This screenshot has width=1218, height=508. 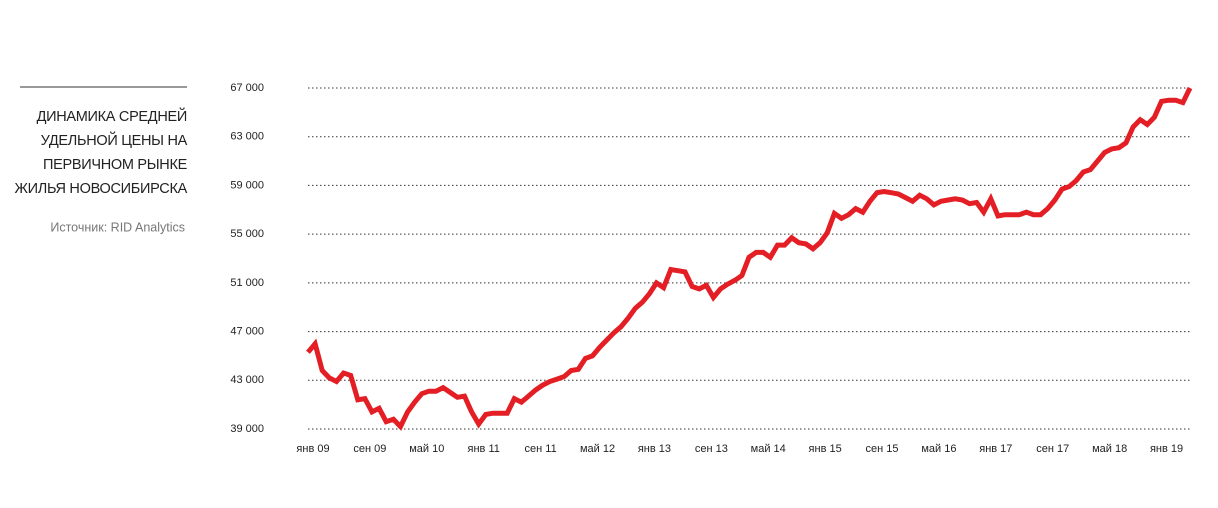 What do you see at coordinates (112, 116) in the screenshot?
I see `chart-title: ДИНАМИКА СРЕДНЕЙ` at bounding box center [112, 116].